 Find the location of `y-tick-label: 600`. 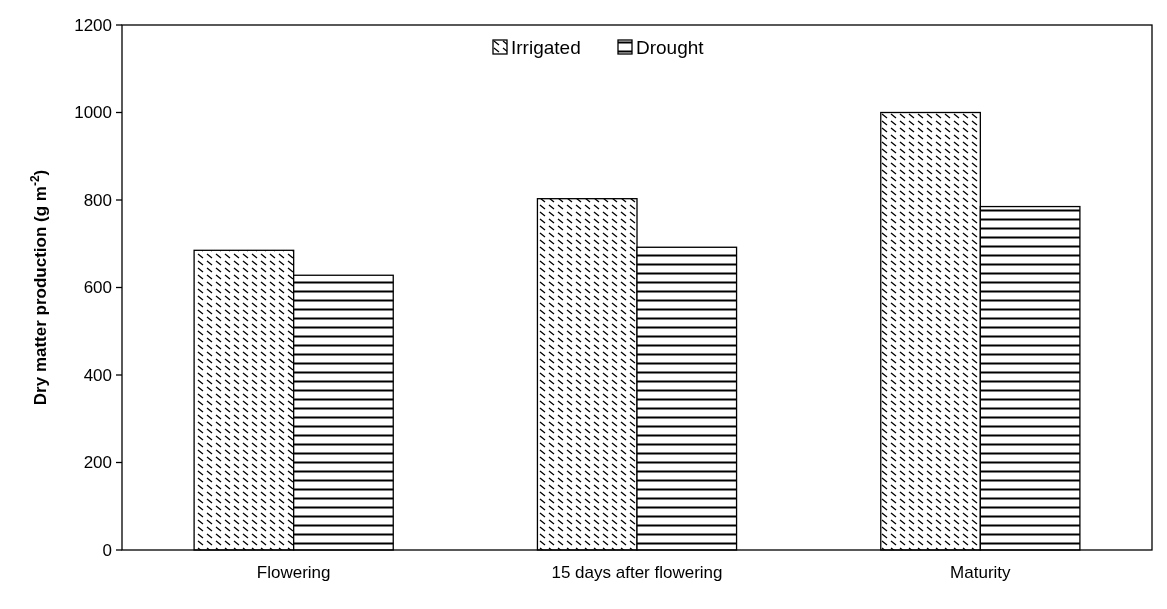

y-tick-label: 600 is located at coordinates (97, 288).